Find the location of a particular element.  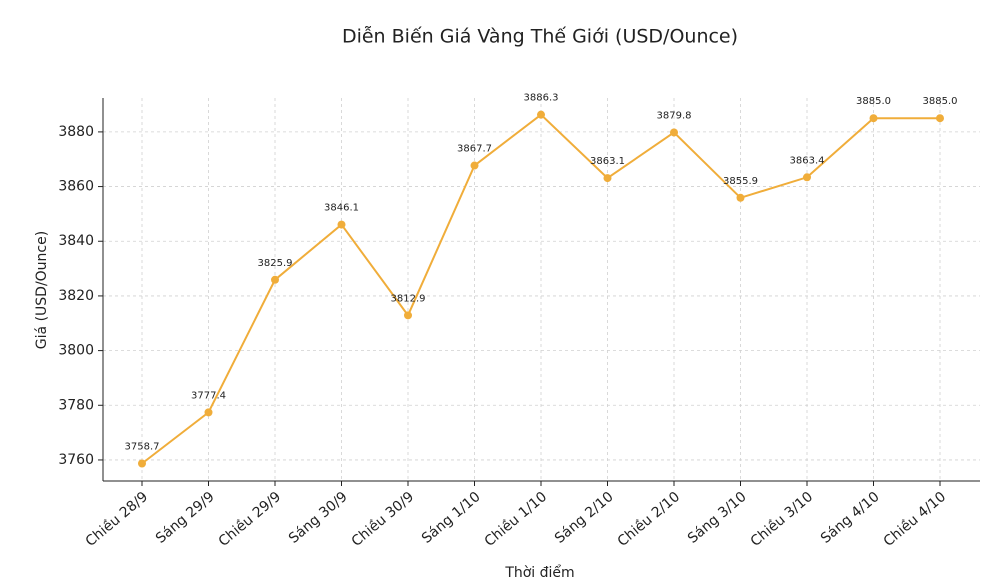

data-label: 3867.7 is located at coordinates (474, 149).